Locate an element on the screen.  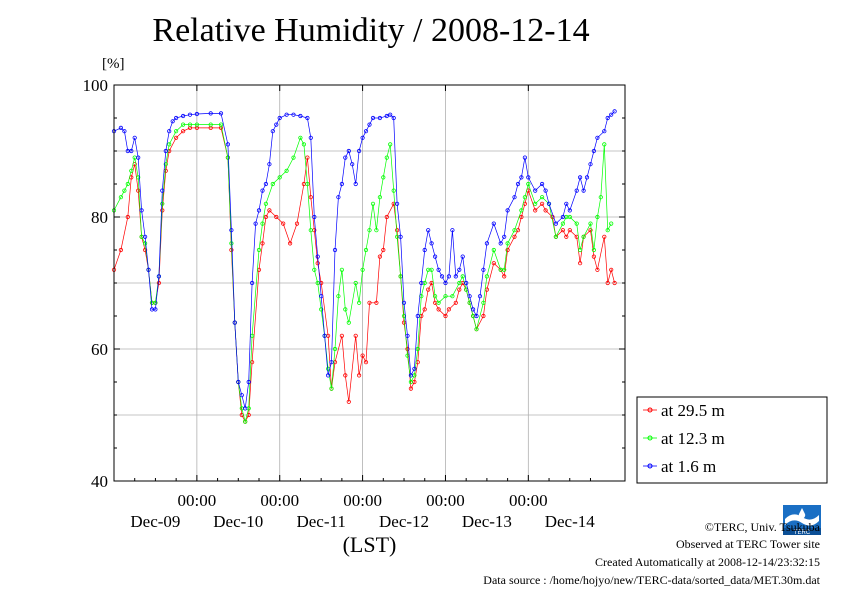
chart-title: Relative Humidity / 2008-12-14 is located at coordinates (371, 30).